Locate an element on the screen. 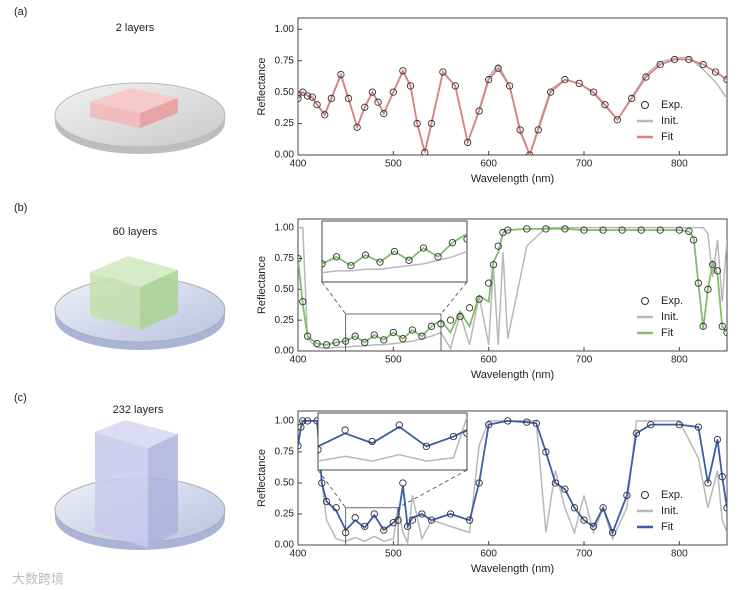 The image size is (754, 590). inset-area is located at coordinates (394, 253).